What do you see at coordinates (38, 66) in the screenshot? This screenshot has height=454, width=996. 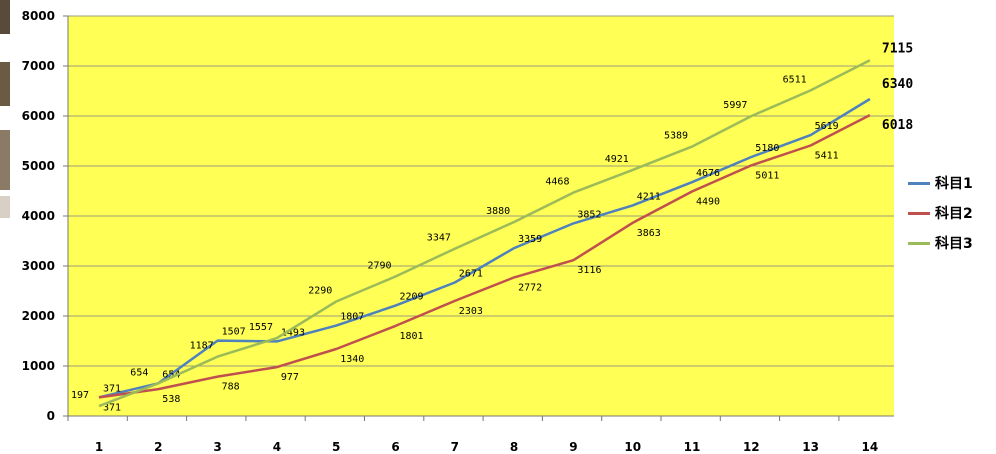 I see `y-tick-label-7: 7000` at bounding box center [38, 66].